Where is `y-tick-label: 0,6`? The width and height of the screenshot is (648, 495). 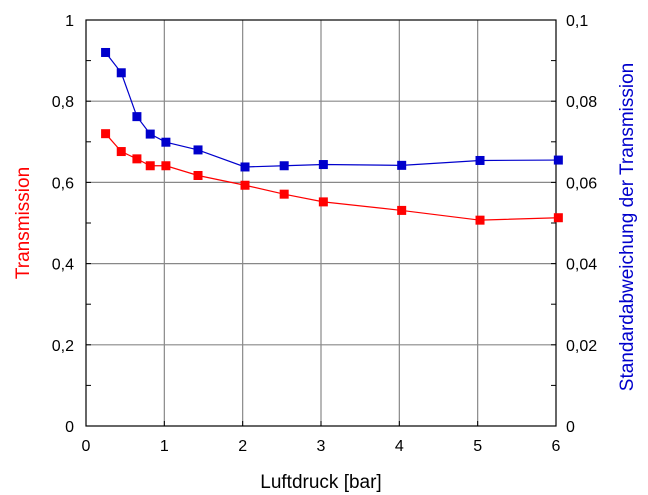 y-tick-label: 0,6 is located at coordinates (63, 183).